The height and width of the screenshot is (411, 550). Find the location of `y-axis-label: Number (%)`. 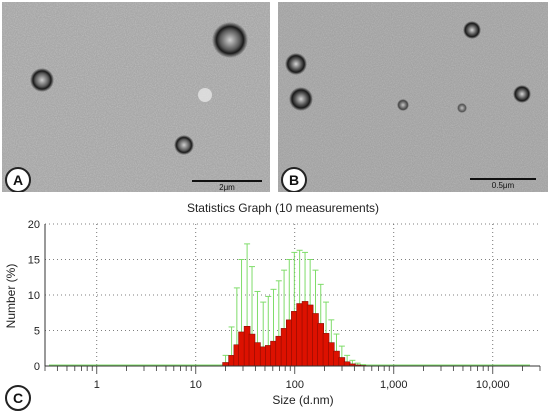

y-axis-label: Number (%) is located at coordinates (11, 296).